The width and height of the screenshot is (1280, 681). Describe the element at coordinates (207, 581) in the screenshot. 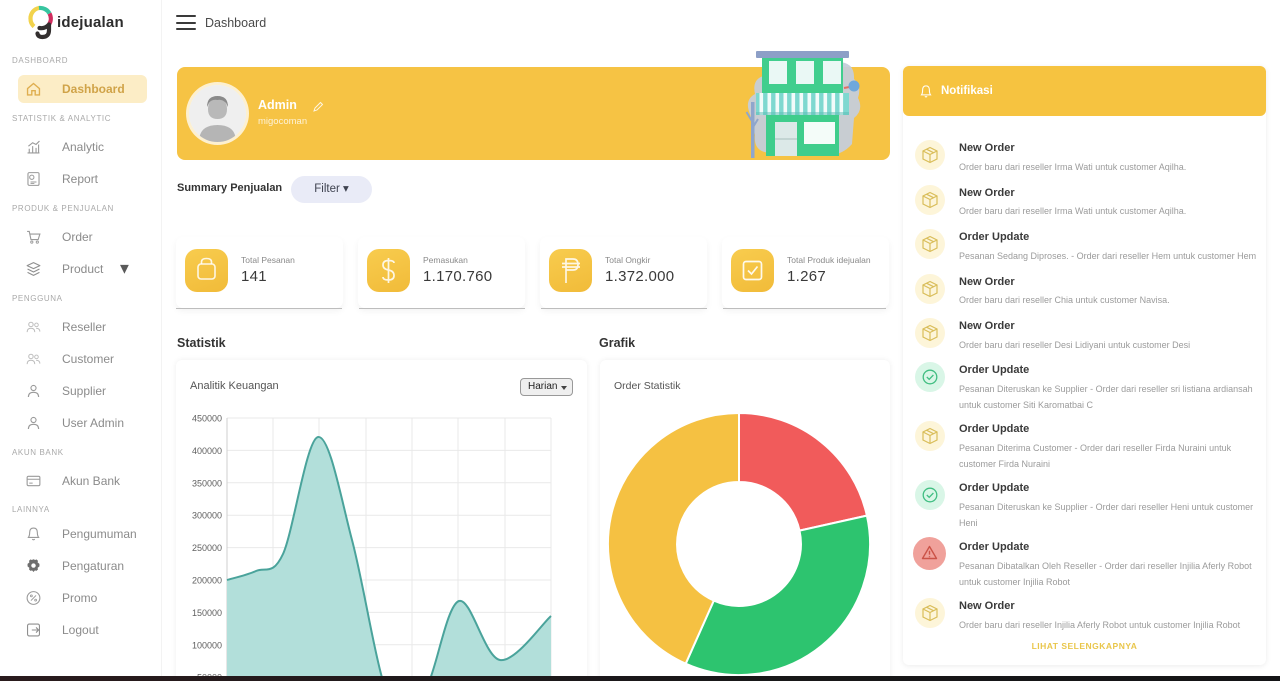

I see `svg-text: 200000` at that location.